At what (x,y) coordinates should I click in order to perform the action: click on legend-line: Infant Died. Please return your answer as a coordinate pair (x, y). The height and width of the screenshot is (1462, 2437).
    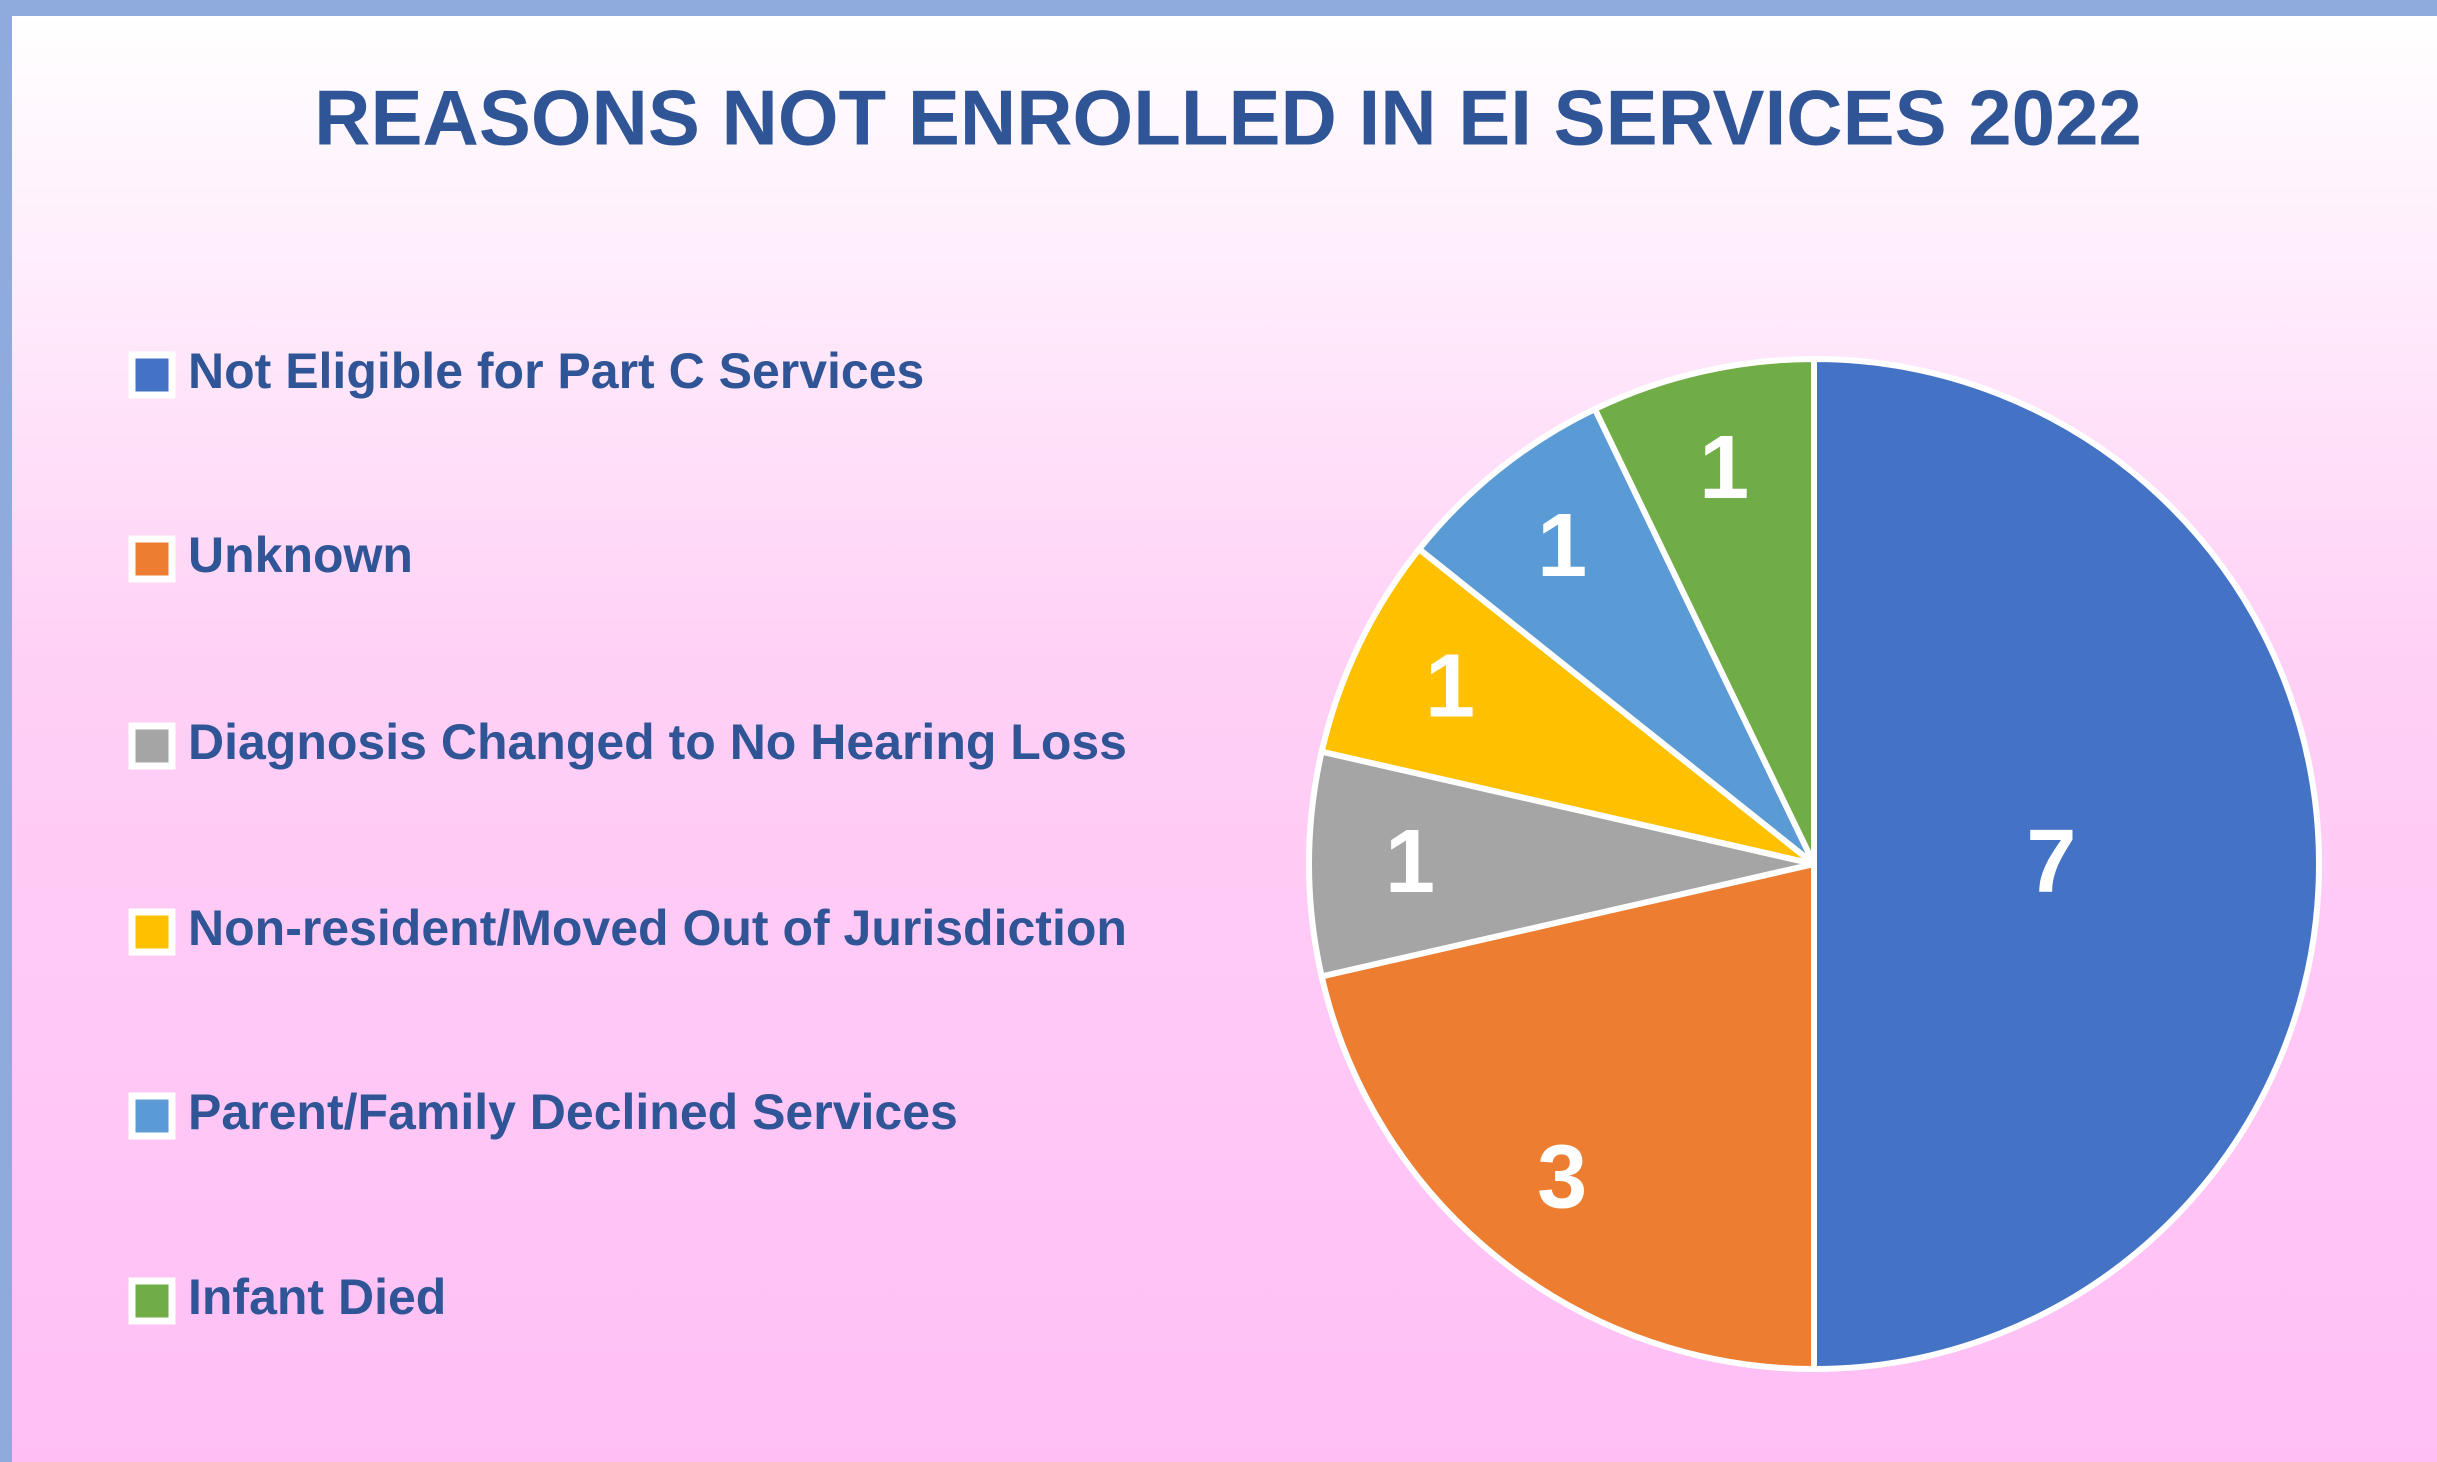
    Looking at the image, I should click on (317, 1297).